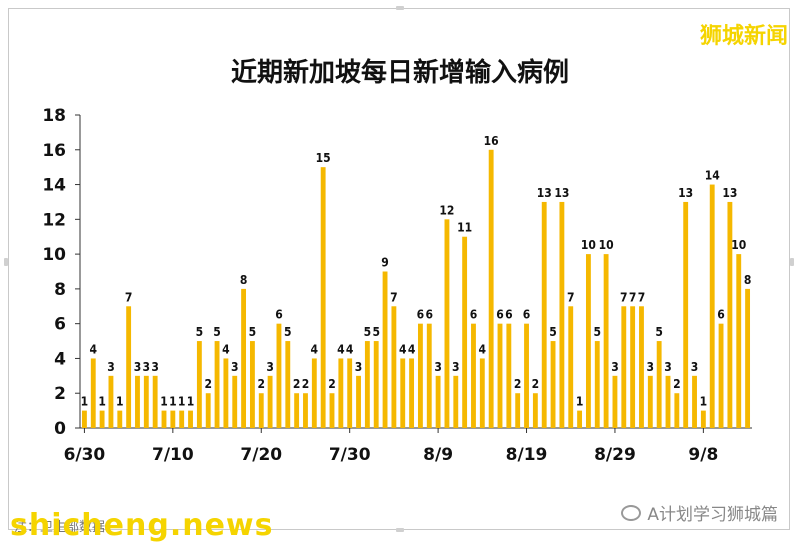  What do you see at coordinates (685, 193) in the screenshot?
I see `data-label: 13` at bounding box center [685, 193].